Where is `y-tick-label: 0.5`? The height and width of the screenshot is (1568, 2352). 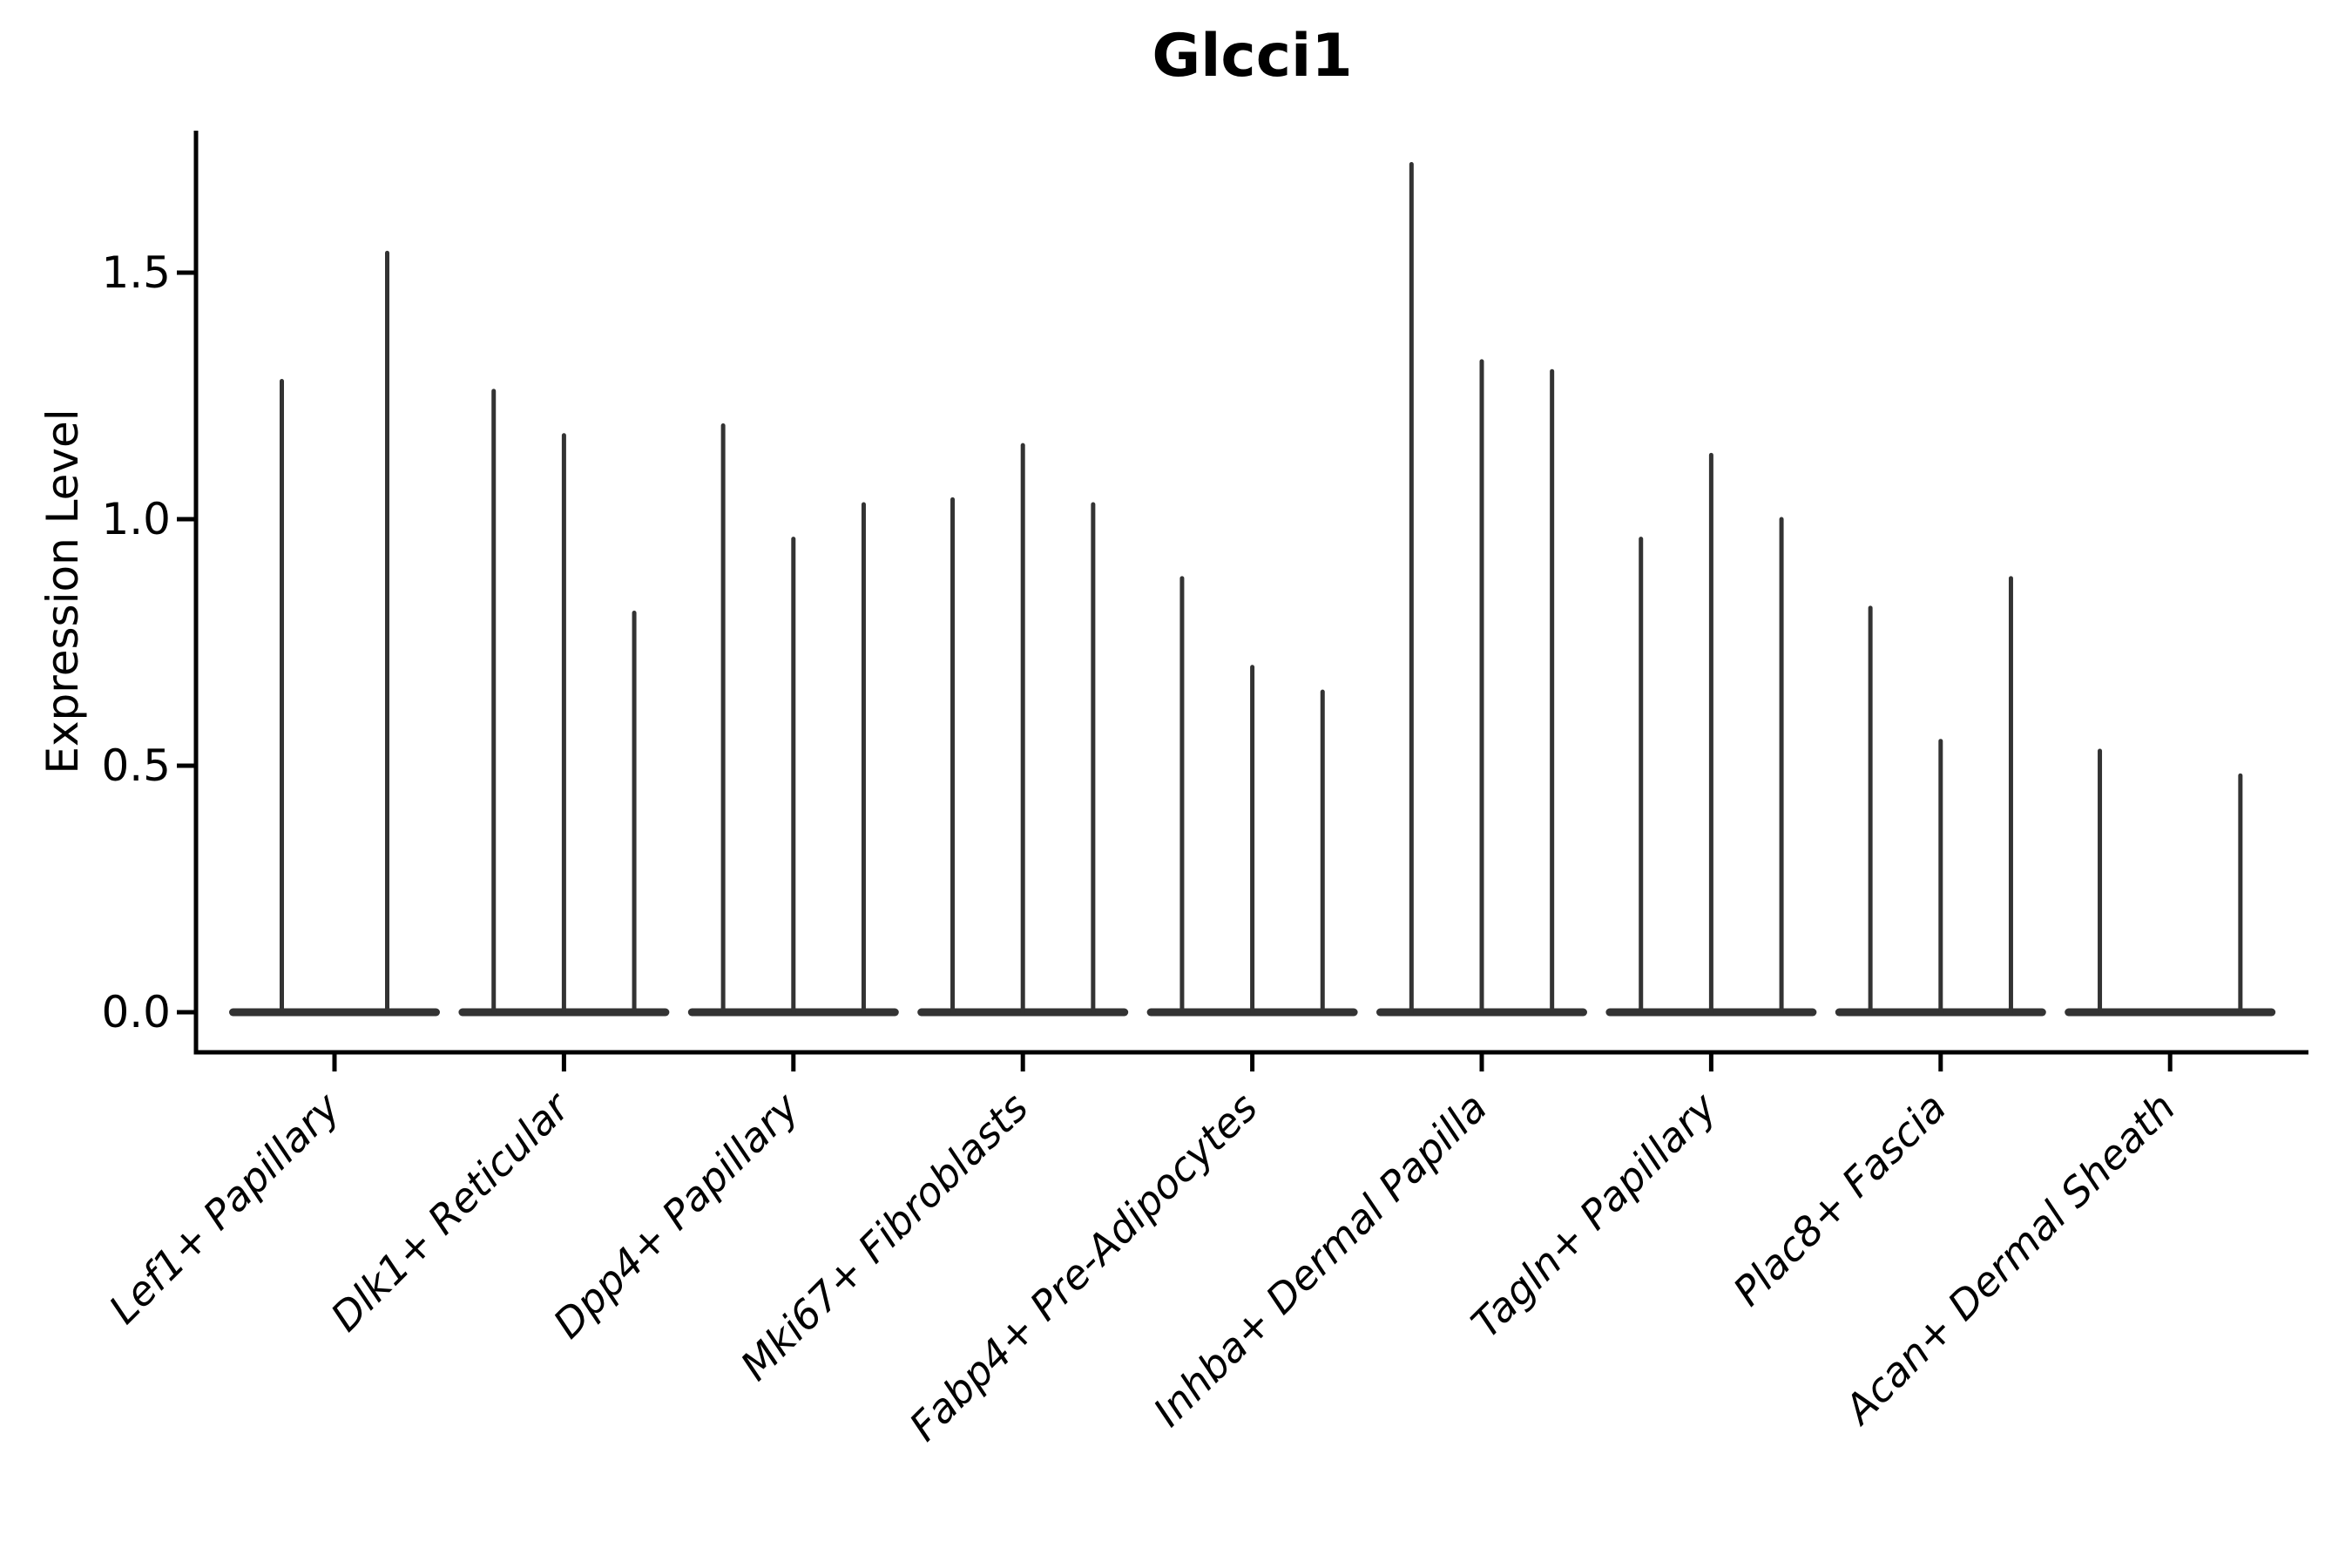
y-tick-label: 0.5 is located at coordinates (136, 766).